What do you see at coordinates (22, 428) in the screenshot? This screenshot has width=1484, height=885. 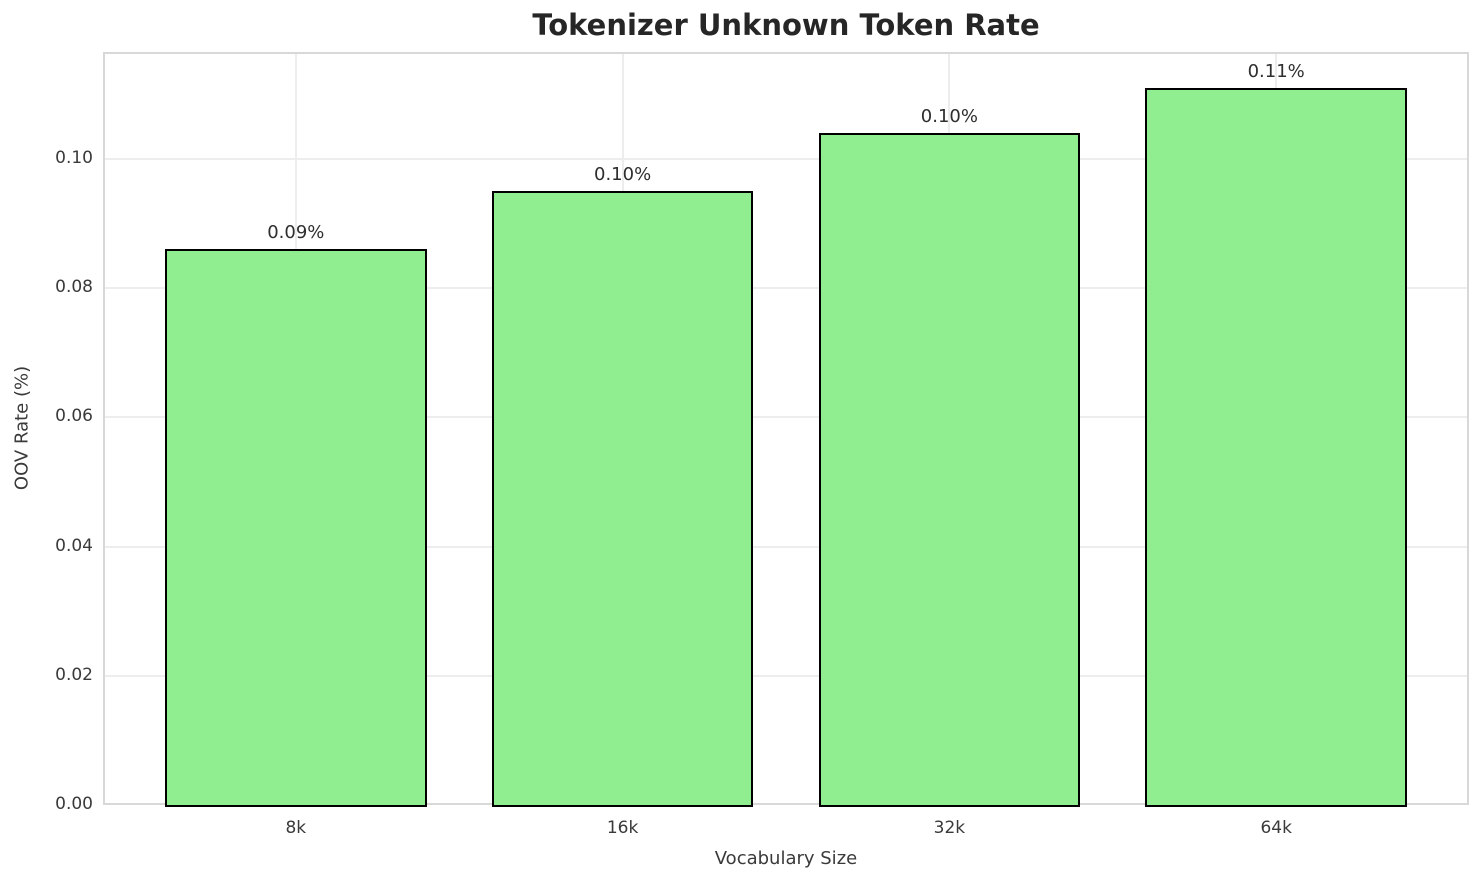 I see `y-axis-title: OOV Rate (%)` at bounding box center [22, 428].